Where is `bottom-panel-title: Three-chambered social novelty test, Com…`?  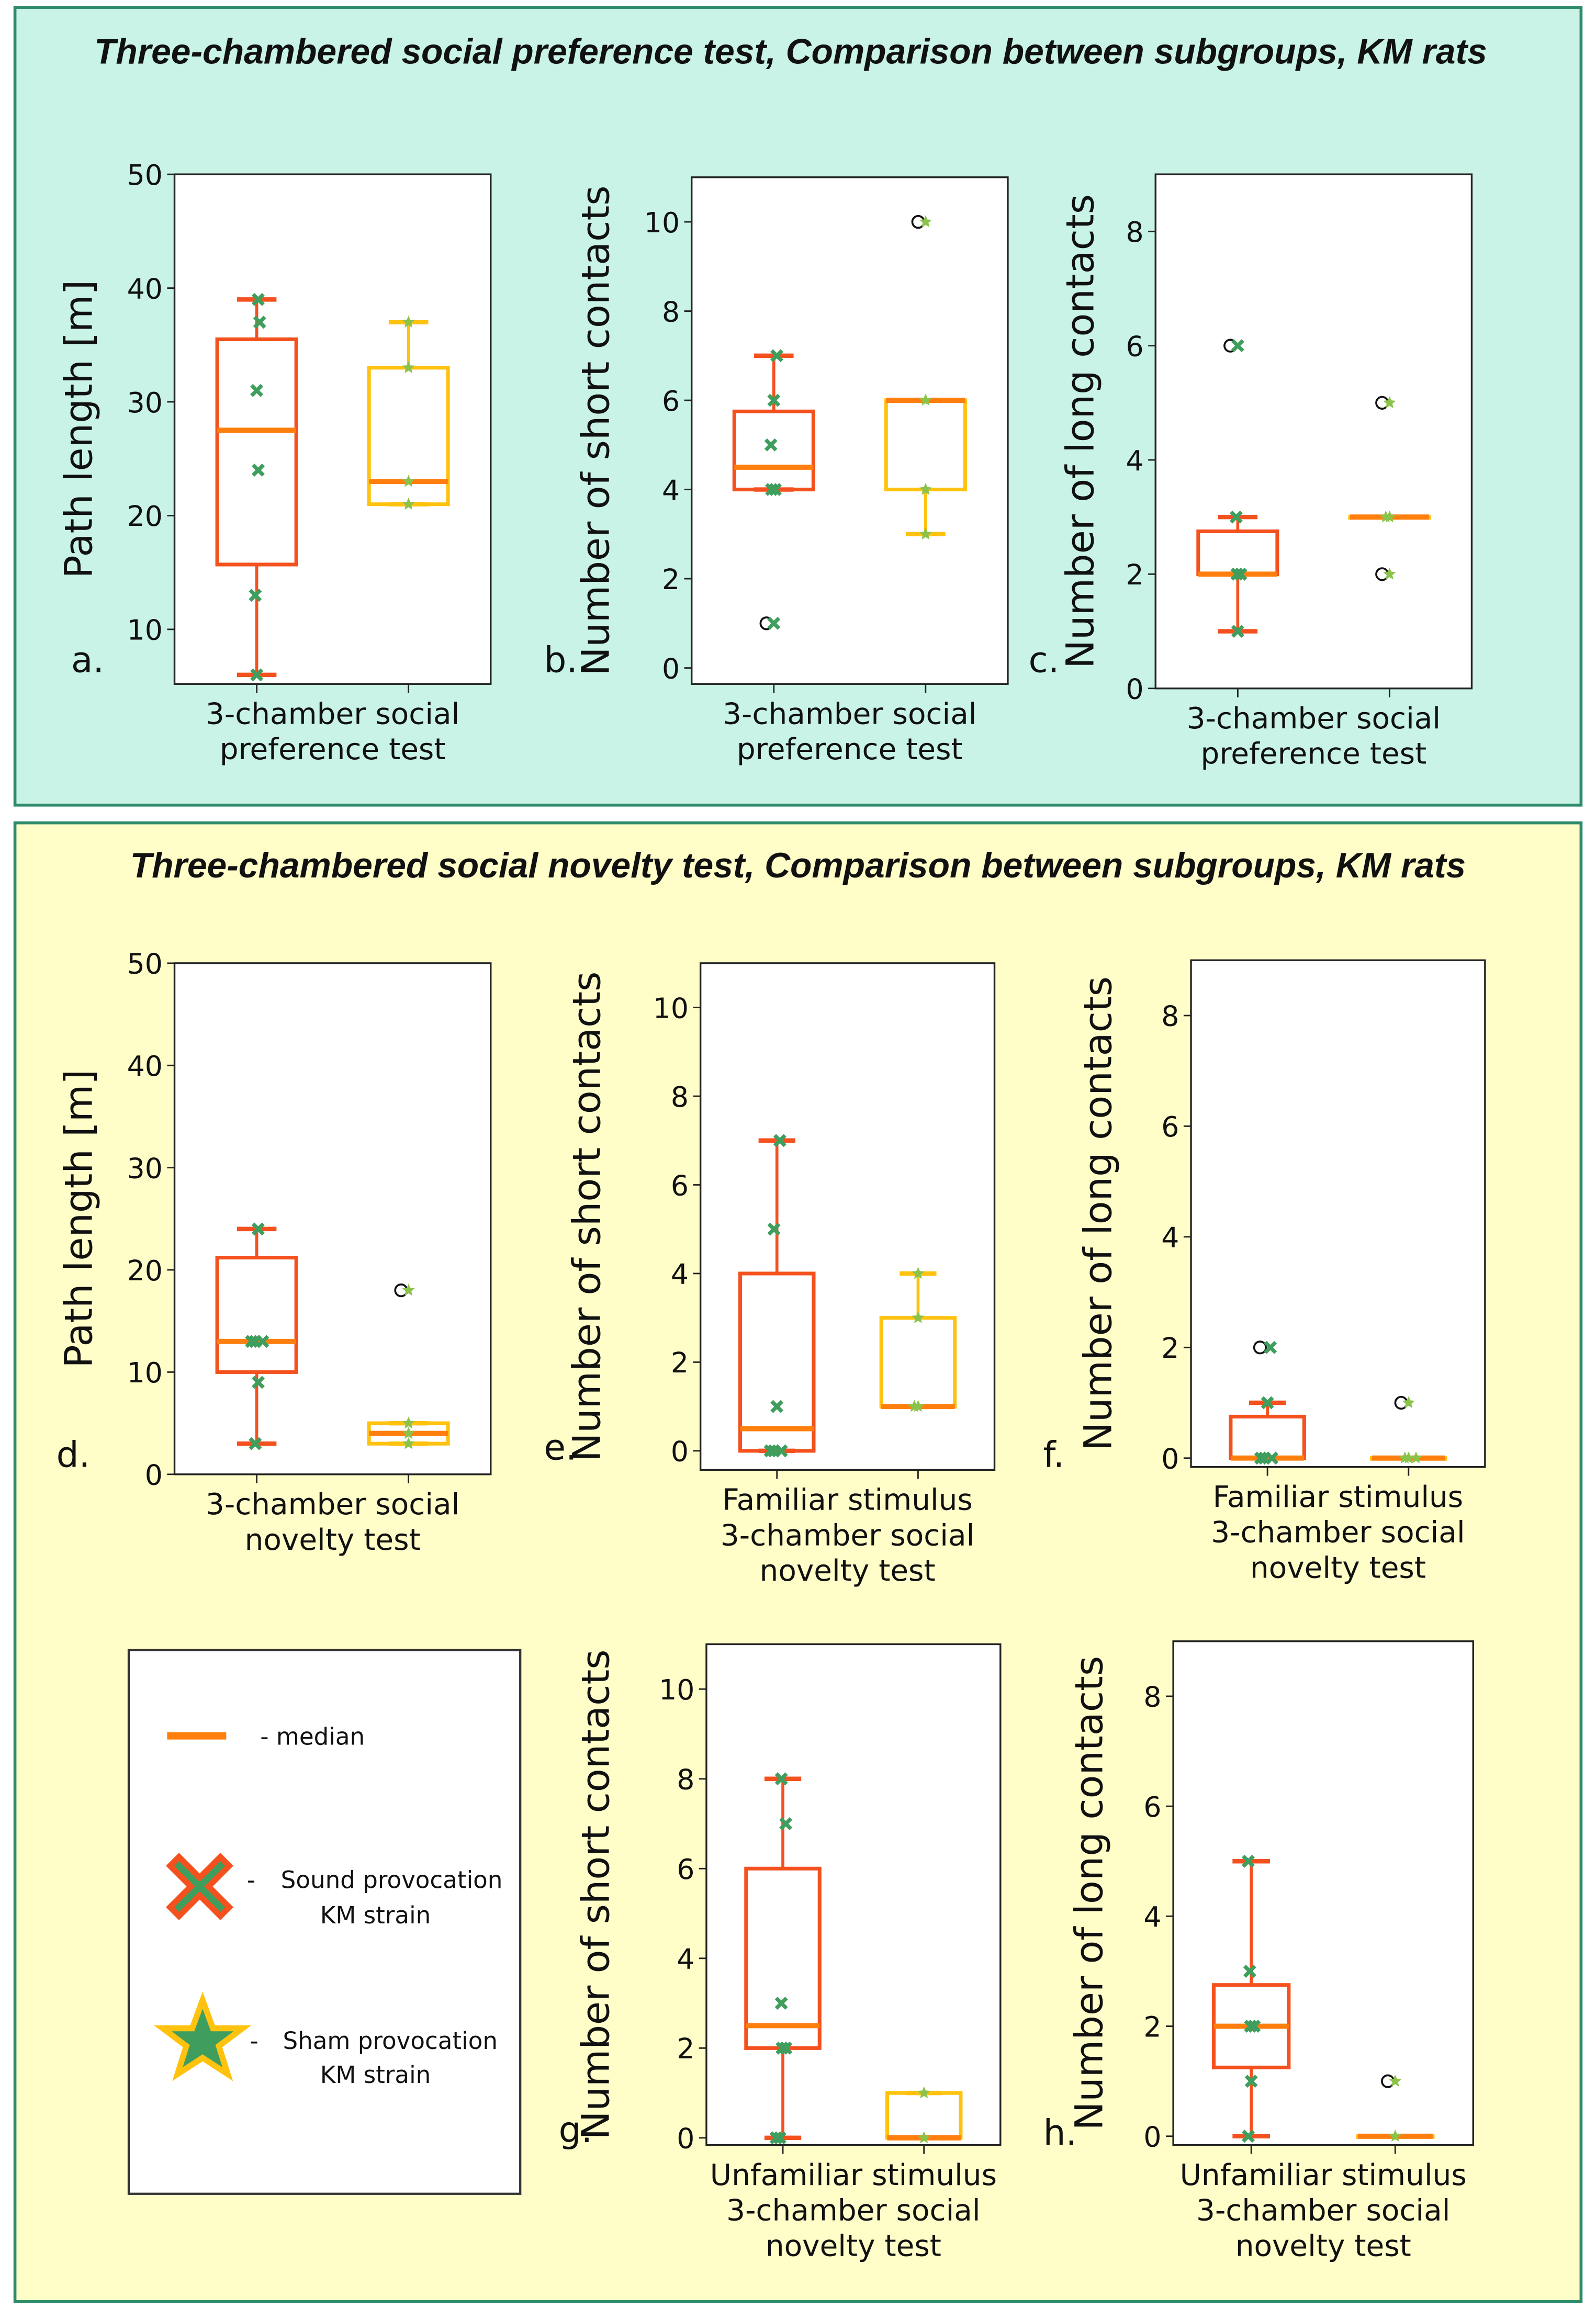 bottom-panel-title: Three-chambered social novelty test, Com… is located at coordinates (798, 865).